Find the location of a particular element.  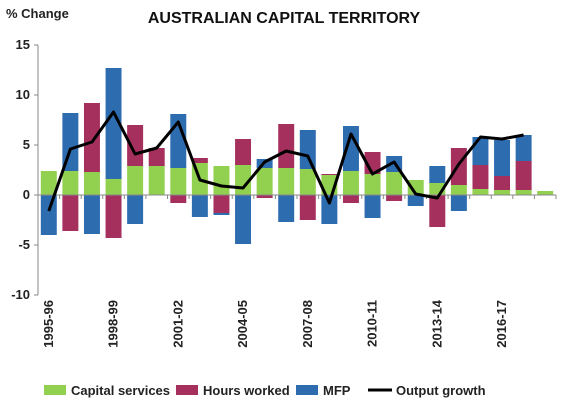

x-tick-label: 2007-08 is located at coordinates (307, 324).